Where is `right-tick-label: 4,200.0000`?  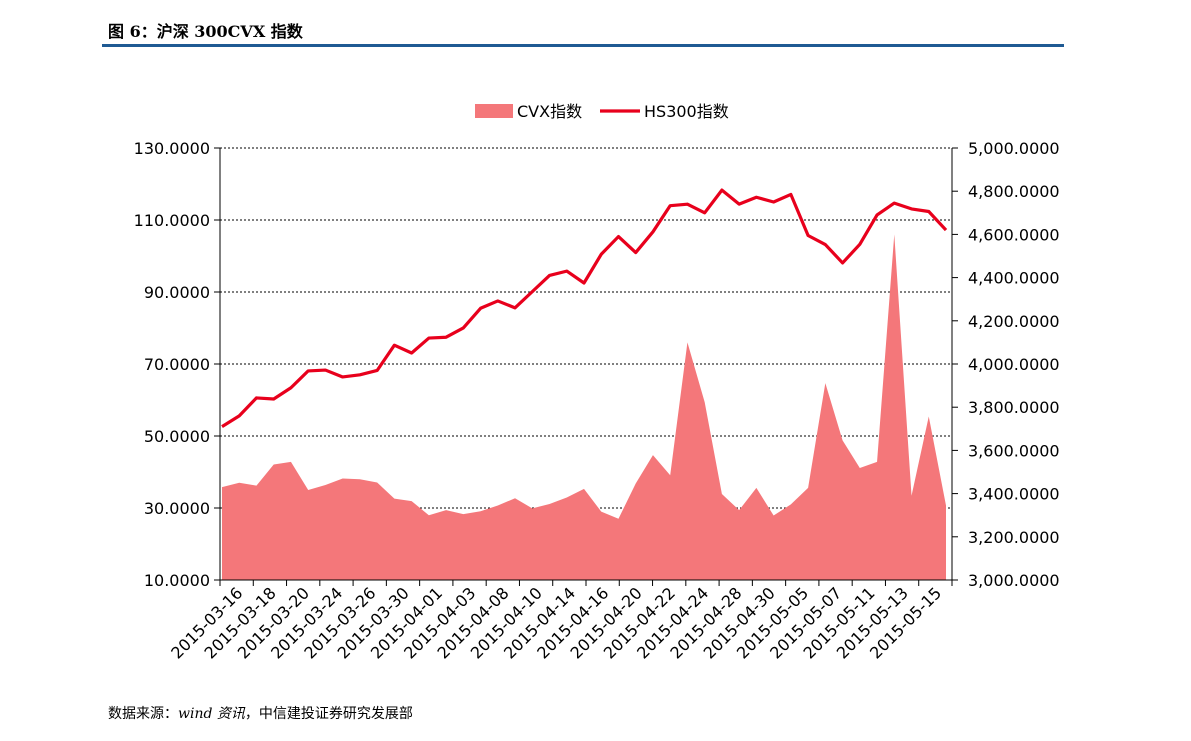
right-tick-label: 4,200.0000 is located at coordinates (1014, 321).